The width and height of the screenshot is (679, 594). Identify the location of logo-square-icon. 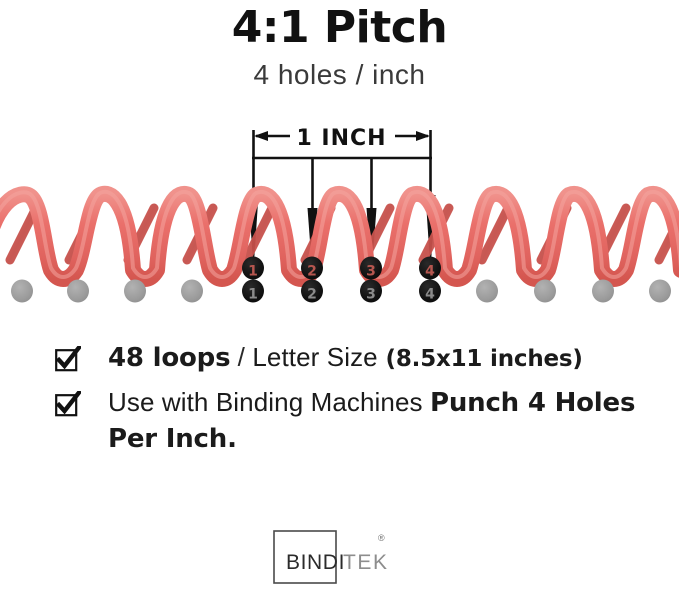
(304, 557).